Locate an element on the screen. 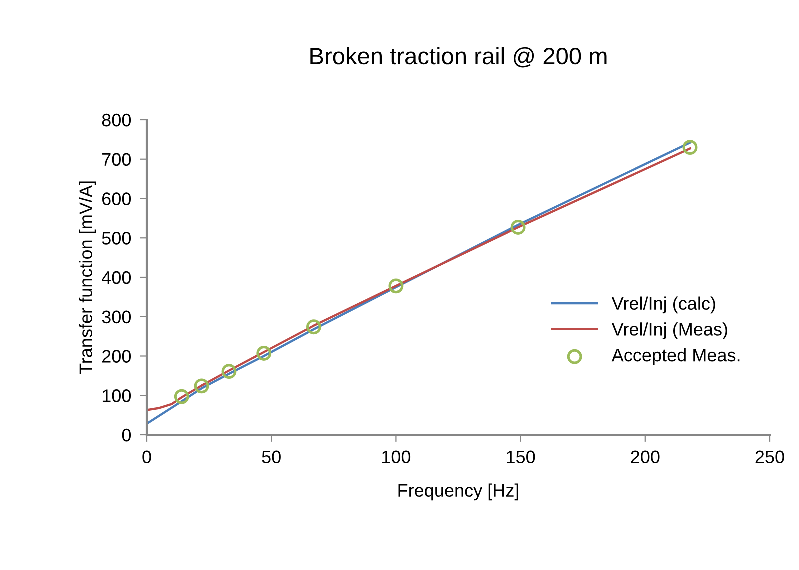  x-tick-label: 0 is located at coordinates (147, 457).